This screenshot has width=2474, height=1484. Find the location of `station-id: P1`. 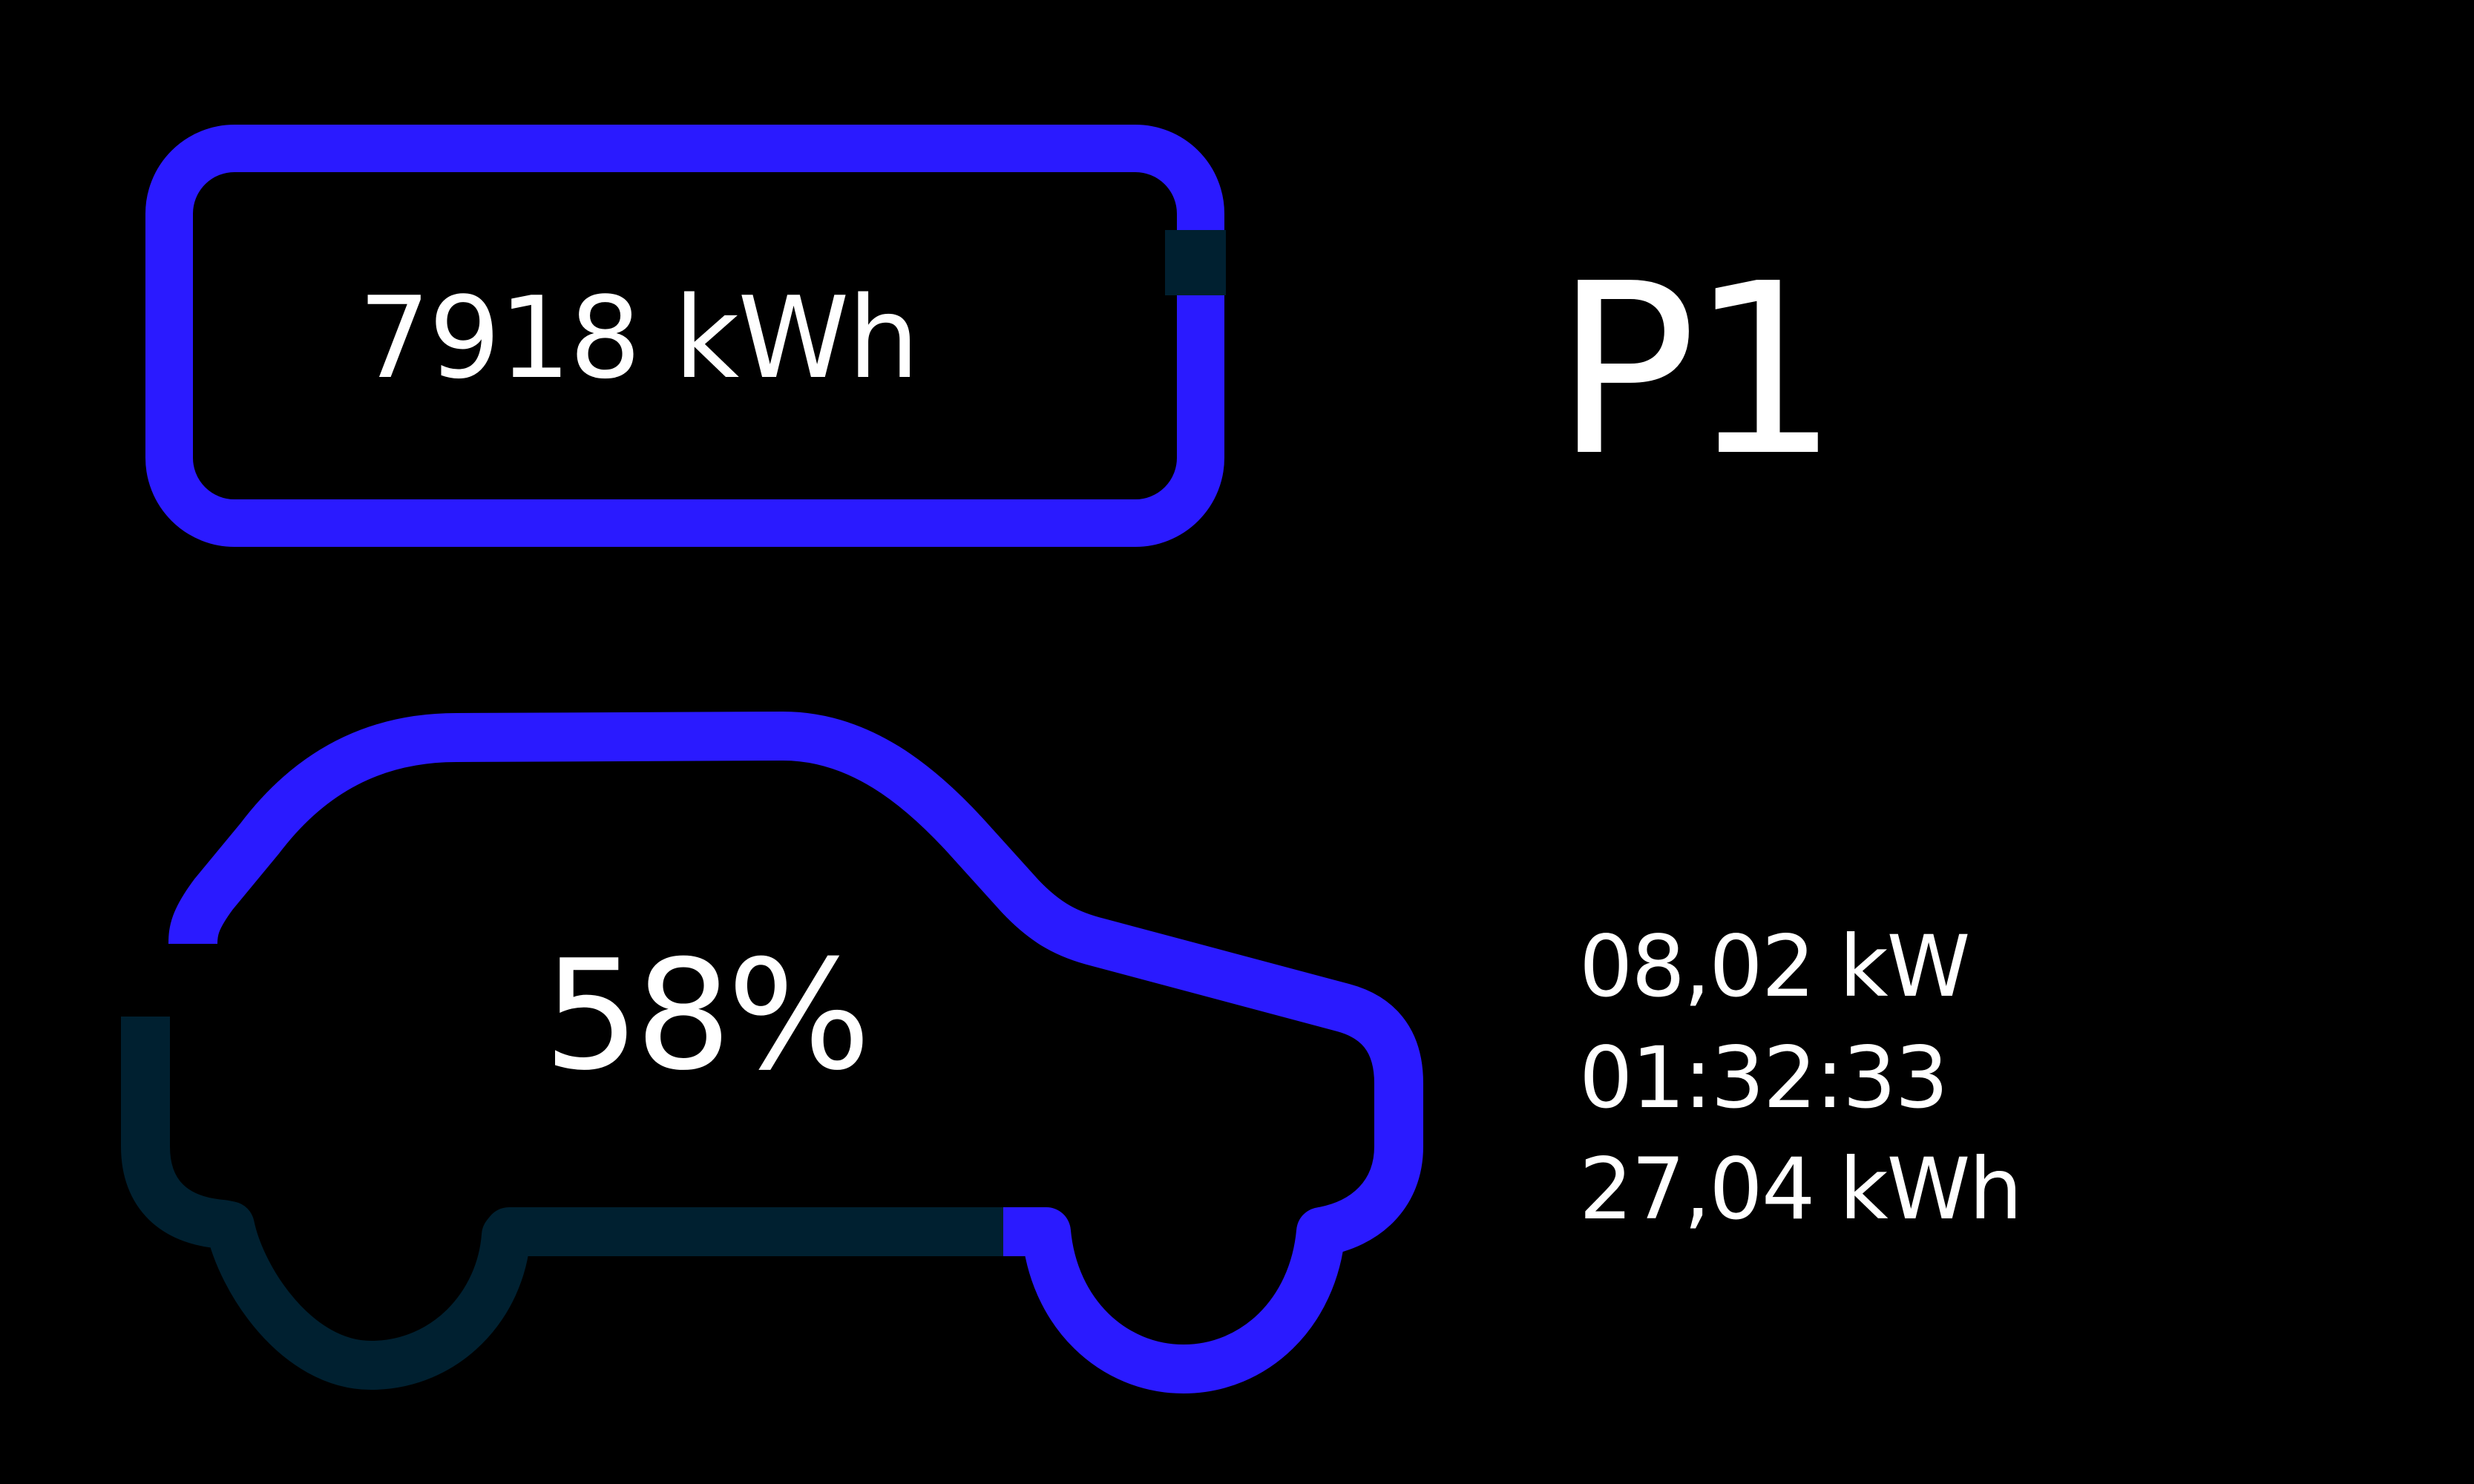

station-id: P1 is located at coordinates (1697, 370).